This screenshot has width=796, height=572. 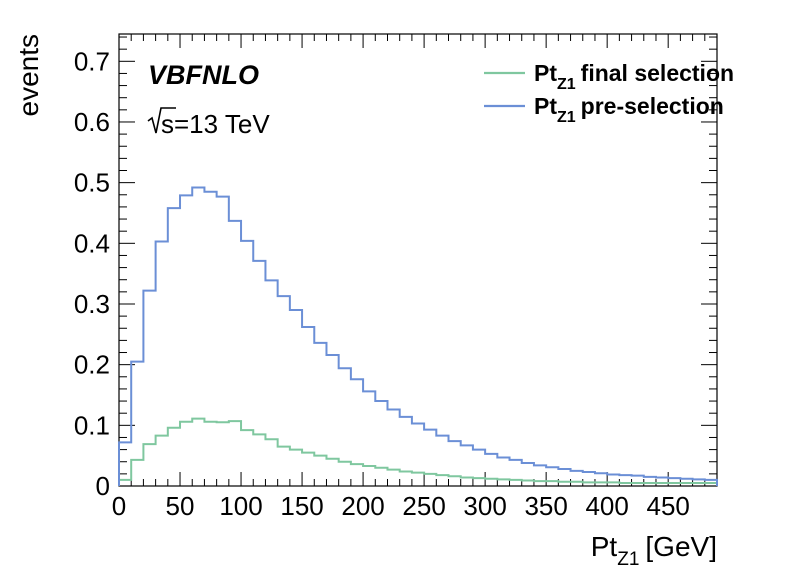 What do you see at coordinates (103, 486) in the screenshot?
I see `y-tick-label: 0` at bounding box center [103, 486].